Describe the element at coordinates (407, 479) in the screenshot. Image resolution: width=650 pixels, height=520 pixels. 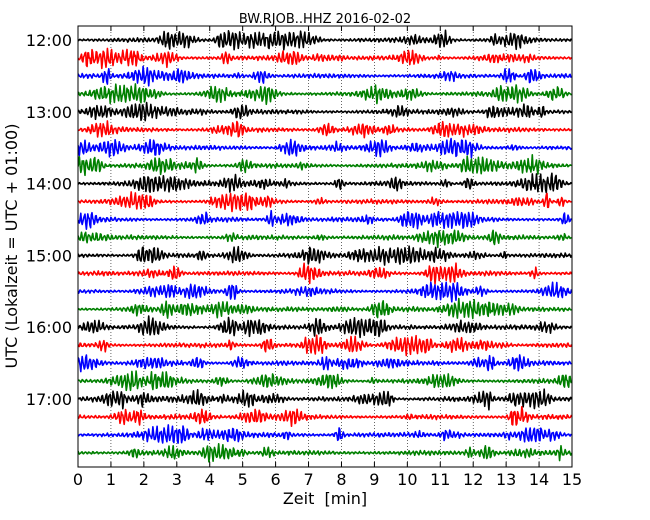
I see `x-tick-label: 10` at that location.